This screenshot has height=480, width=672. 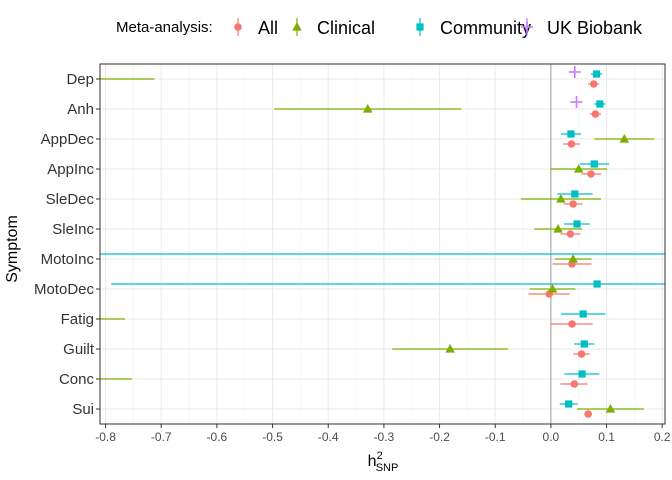 I want to click on point-clinical-sledec, so click(x=561, y=198).